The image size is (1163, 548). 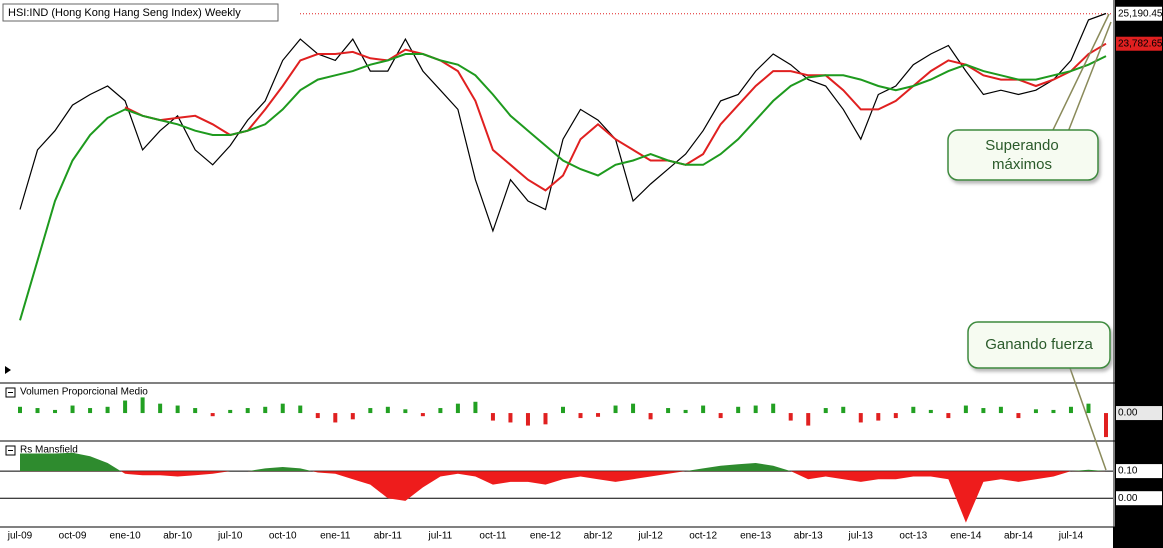 What do you see at coordinates (650, 536) in the screenshot?
I see `x-tick-label: jul-12` at bounding box center [650, 536].